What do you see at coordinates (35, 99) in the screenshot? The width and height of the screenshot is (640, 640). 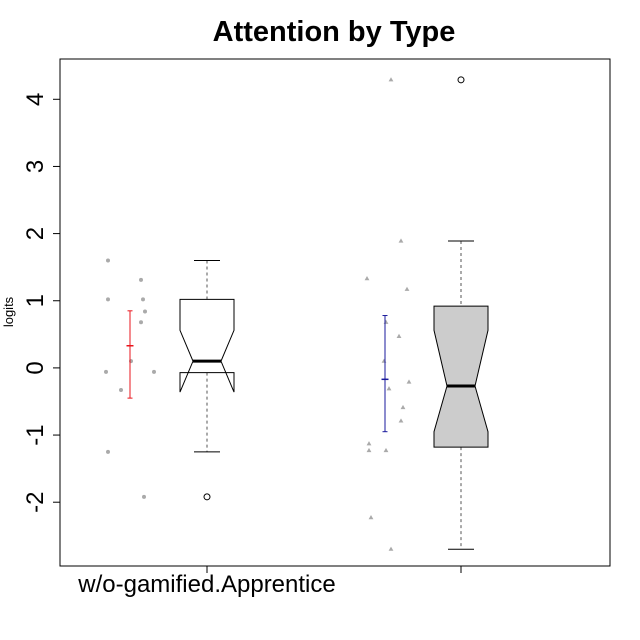 I see `y-tick-label: 4` at bounding box center [35, 99].